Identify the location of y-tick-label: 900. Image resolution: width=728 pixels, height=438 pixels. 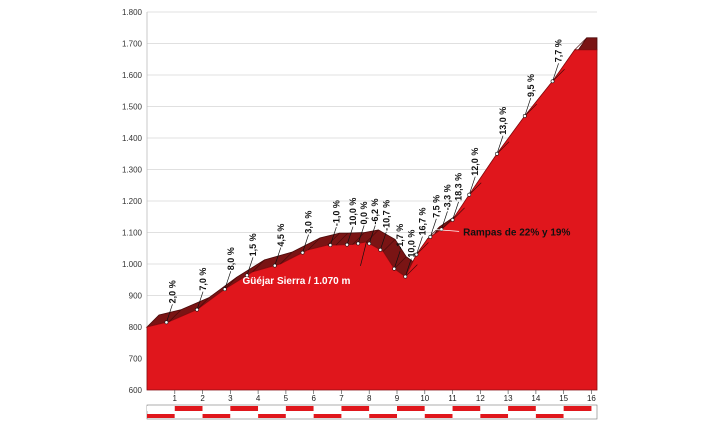
(136, 296).